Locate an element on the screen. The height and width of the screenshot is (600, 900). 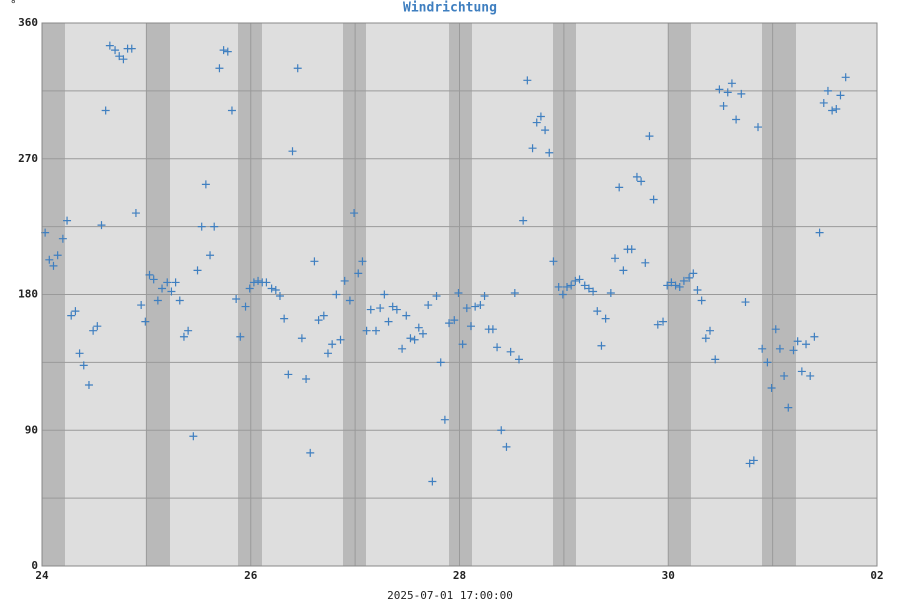
x-tick-label: 02 is located at coordinates (876, 575).